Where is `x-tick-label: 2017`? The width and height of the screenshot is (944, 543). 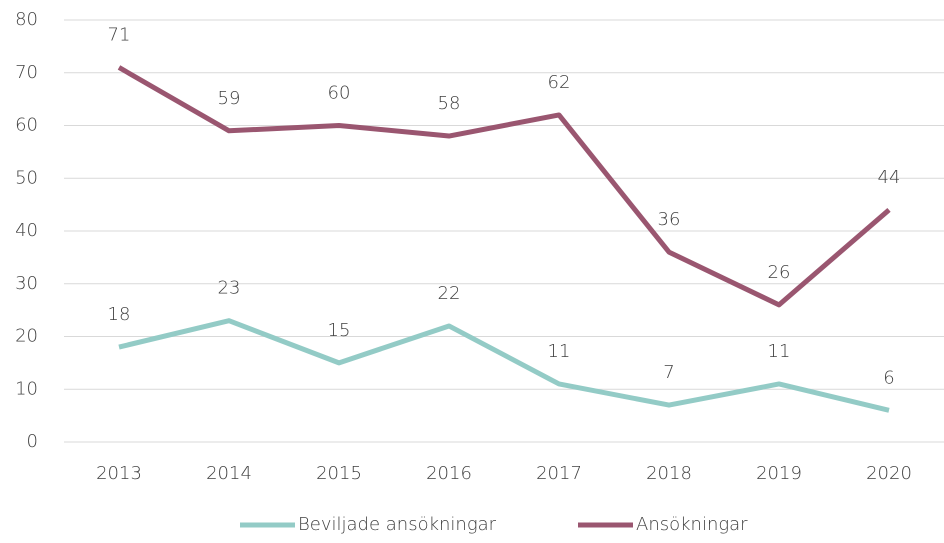
x-tick-label: 2017 is located at coordinates (559, 473).